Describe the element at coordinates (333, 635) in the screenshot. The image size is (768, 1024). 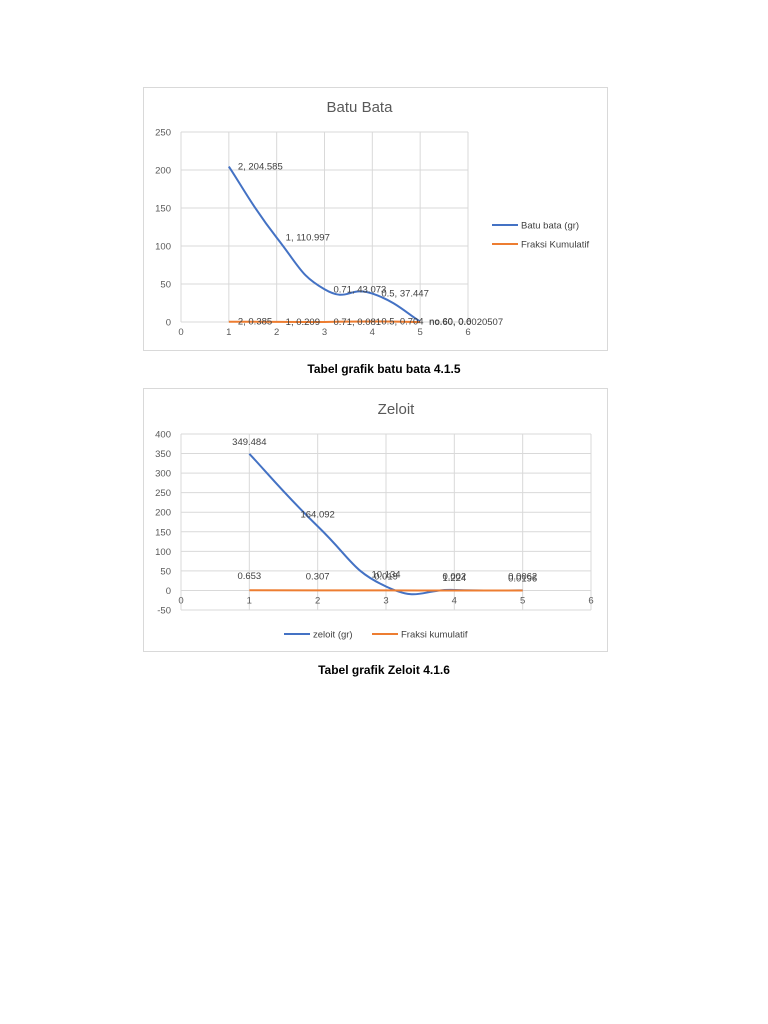
I see `legend-label-1: zeloit (gr)` at that location.